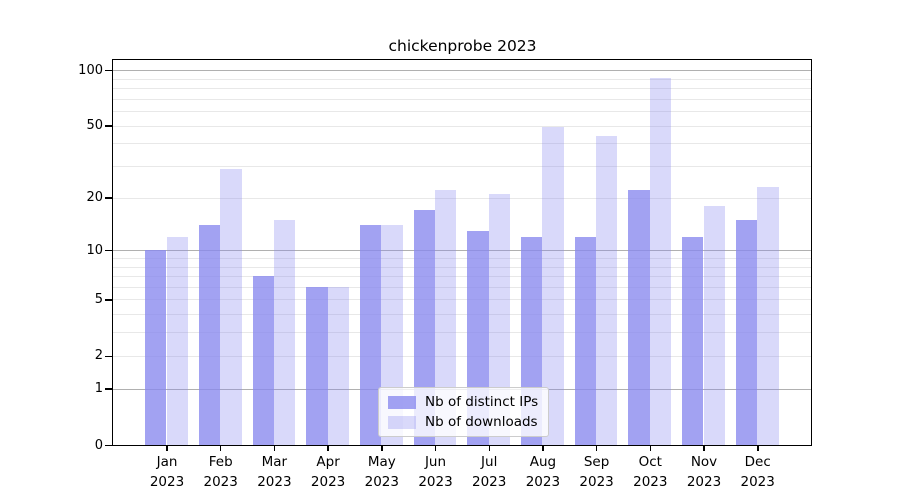  What do you see at coordinates (90, 70) in the screenshot?
I see `y-tick-label: 100` at bounding box center [90, 70].